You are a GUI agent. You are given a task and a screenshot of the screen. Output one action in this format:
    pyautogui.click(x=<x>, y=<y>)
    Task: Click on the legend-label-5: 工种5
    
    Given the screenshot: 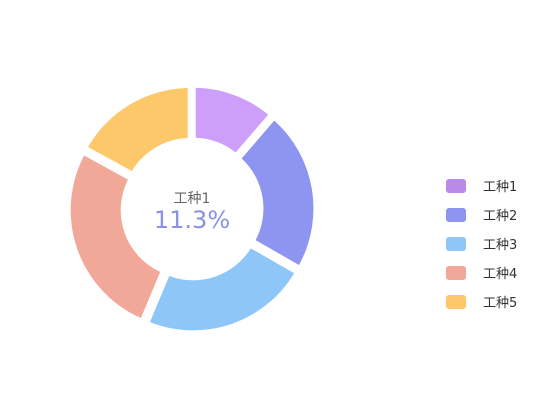 What is the action you would take?
    pyautogui.click(x=500, y=303)
    